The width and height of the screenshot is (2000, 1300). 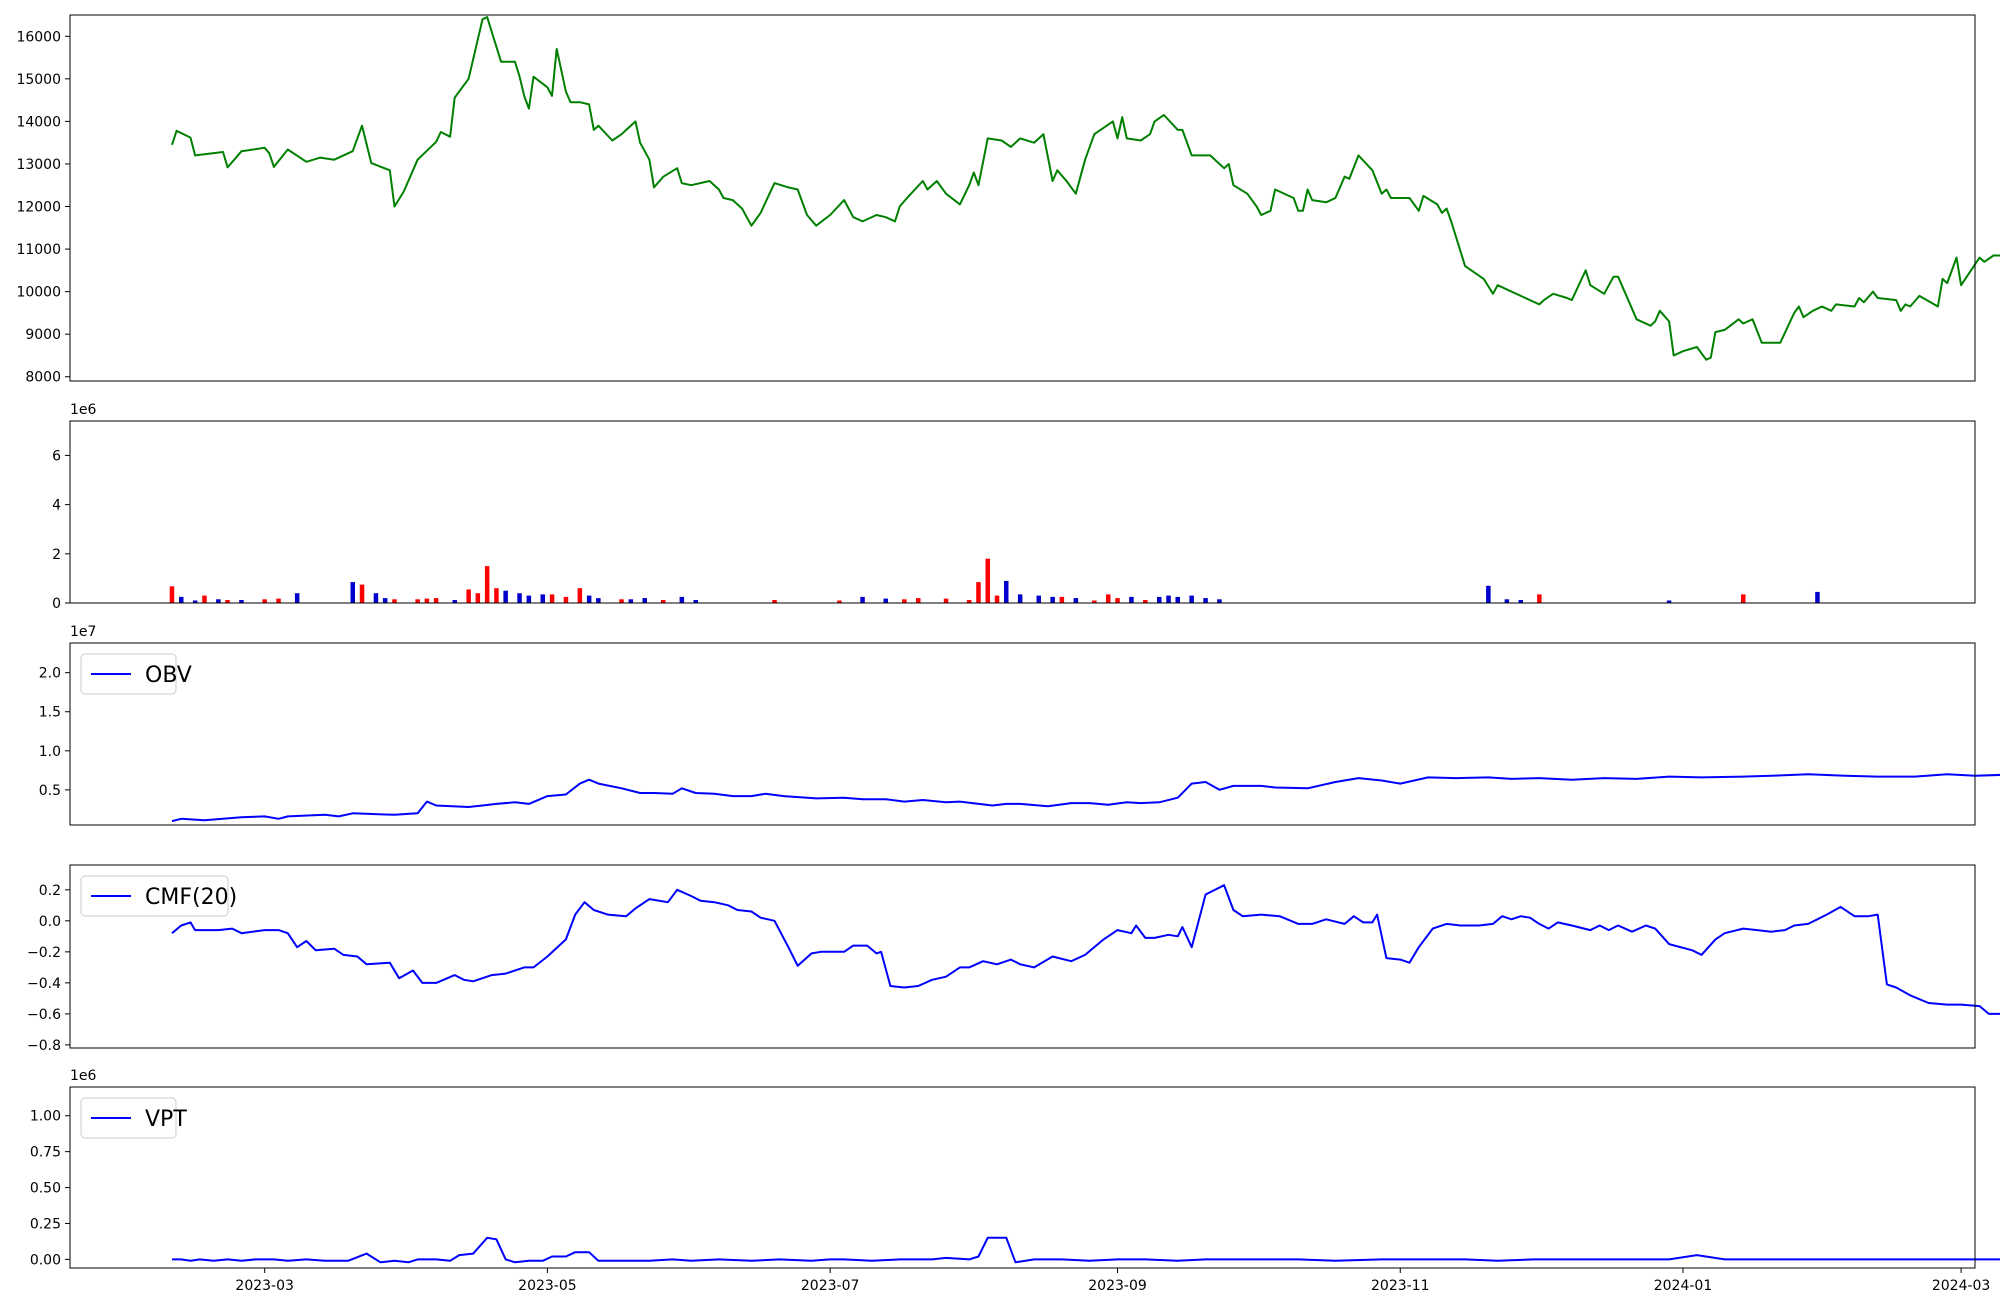 I want to click on xtick-label: 2023-07, so click(x=830, y=1286).